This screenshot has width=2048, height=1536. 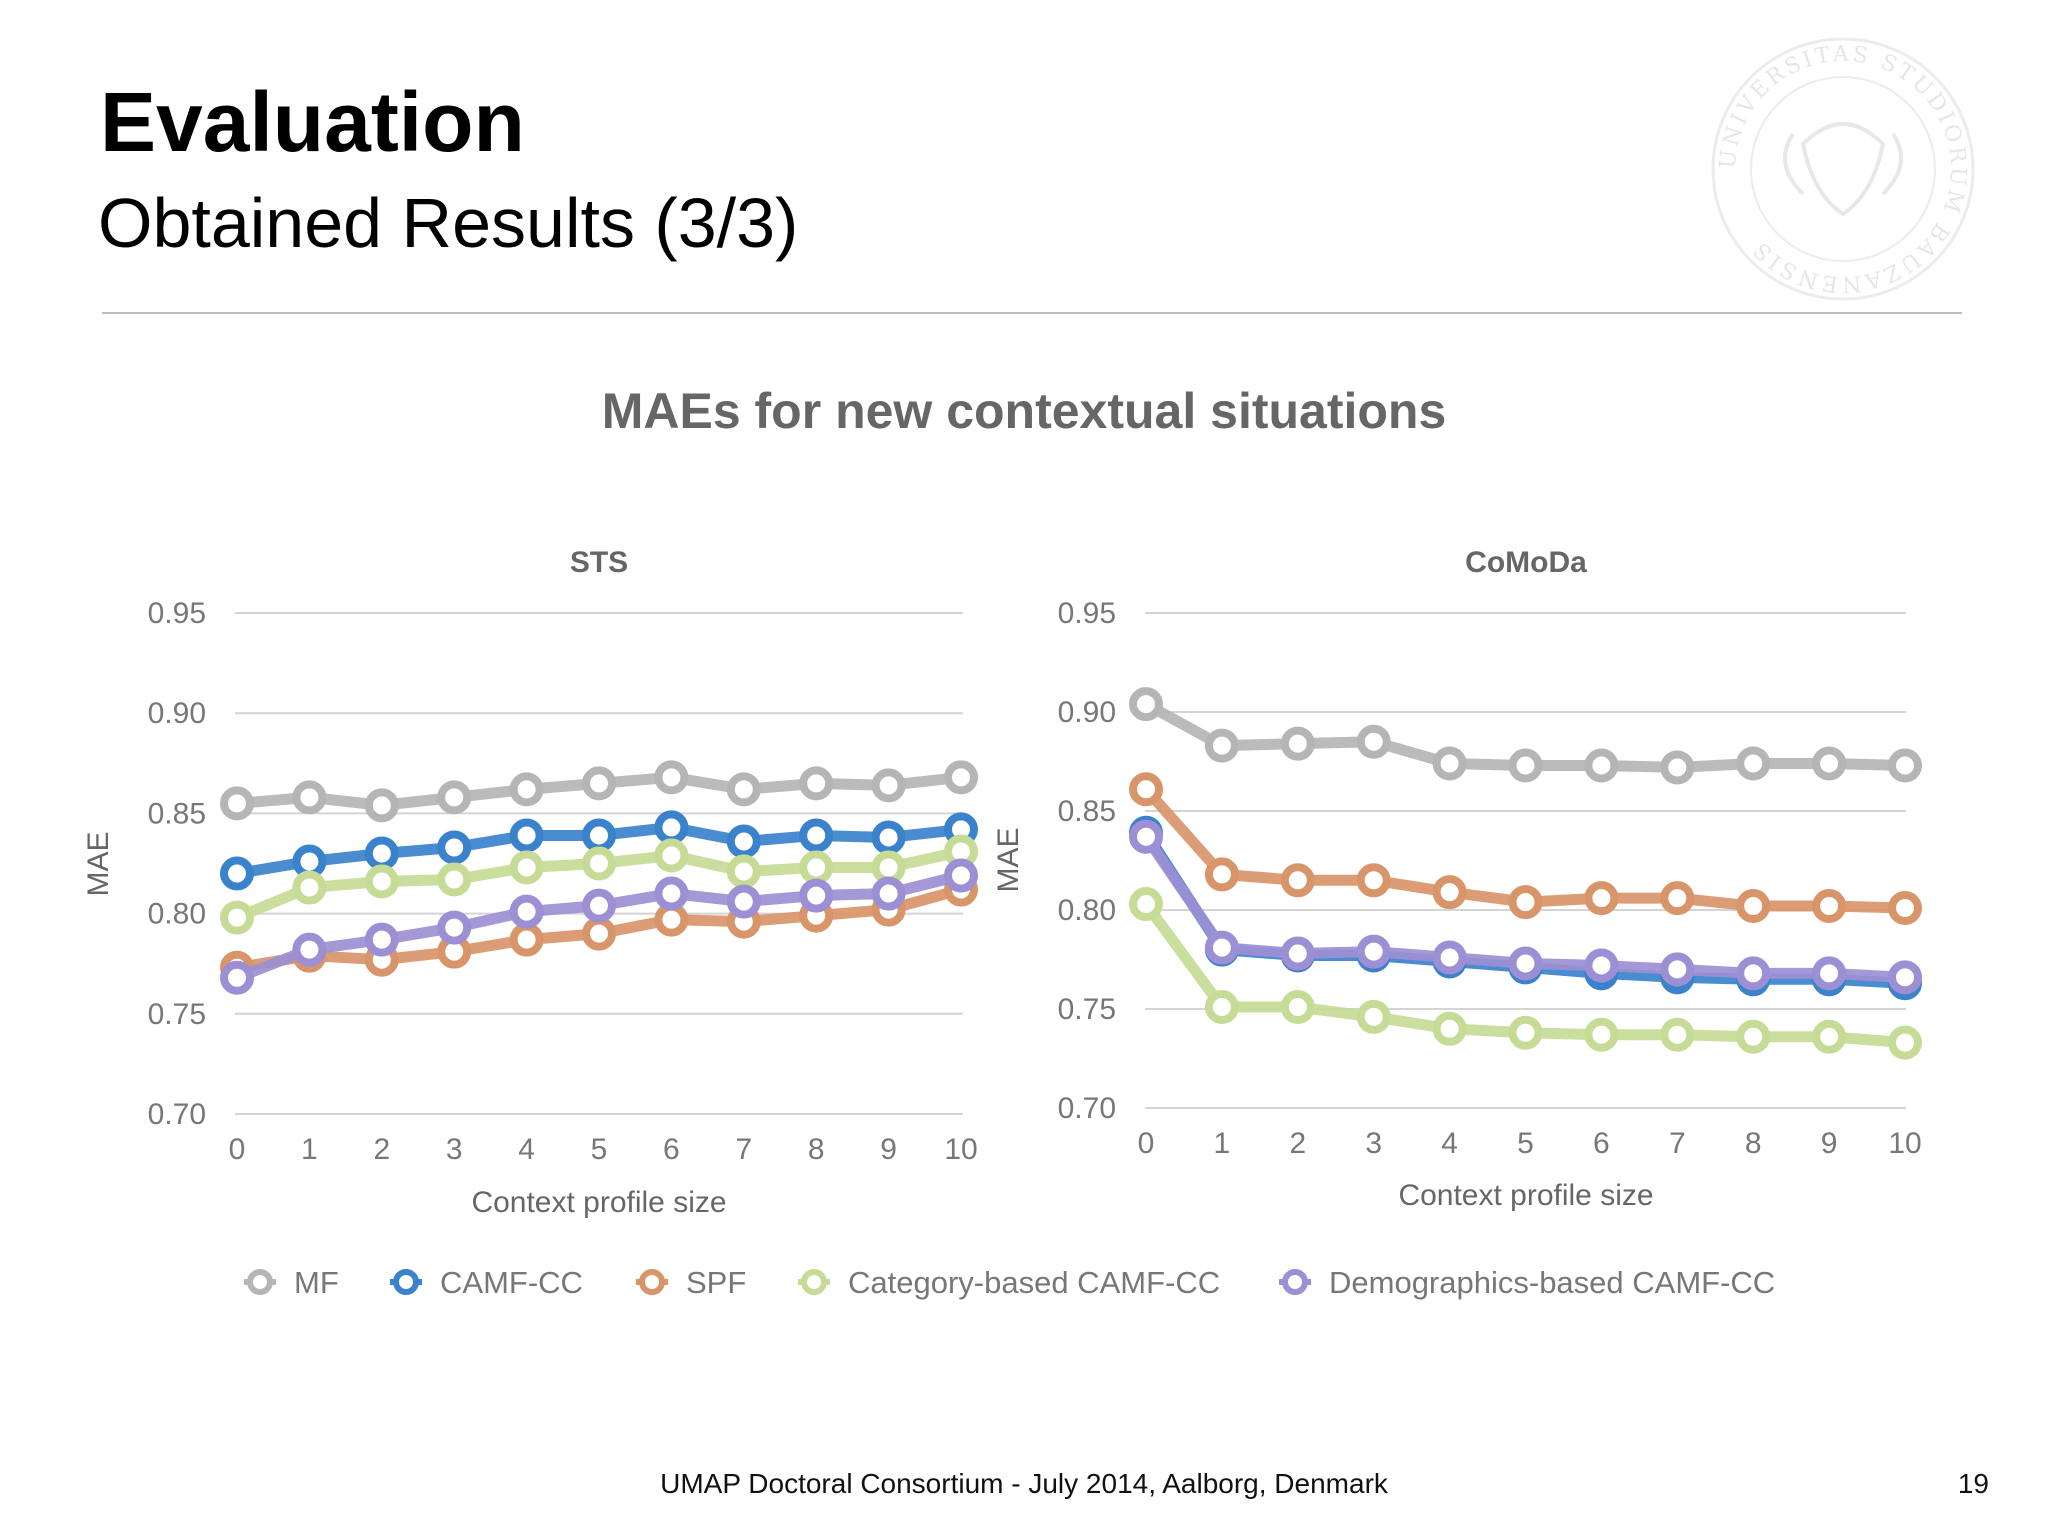 What do you see at coordinates (1032, 313) in the screenshot?
I see `title-divider` at bounding box center [1032, 313].